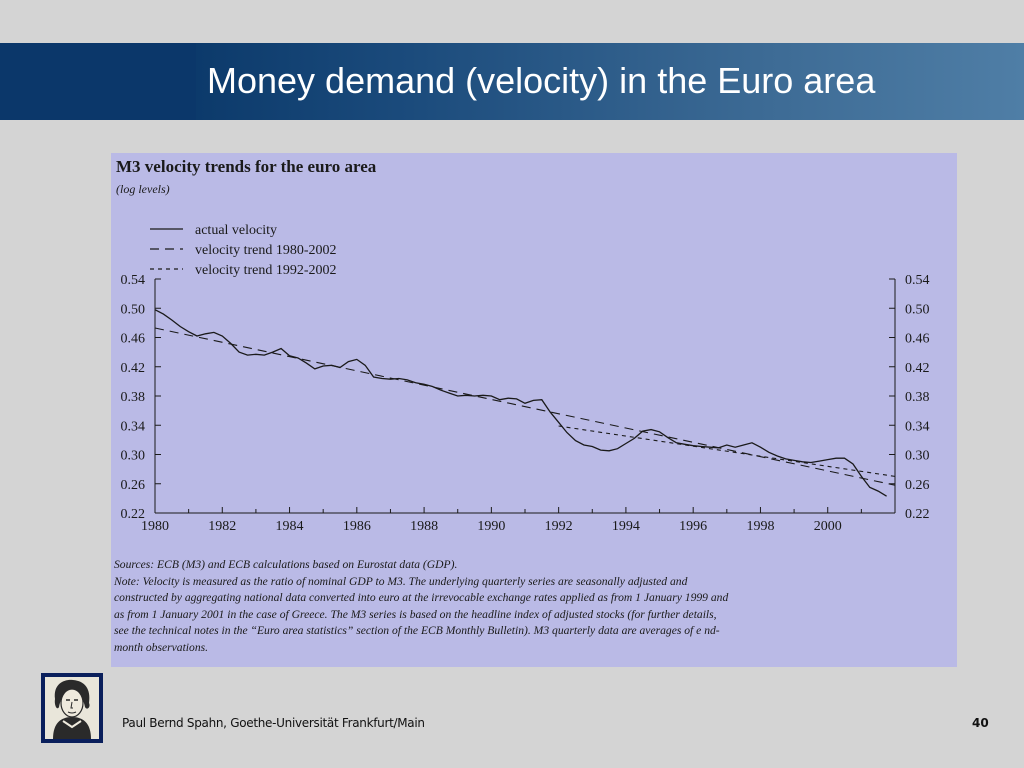 This screenshot has height=768, width=1024. Describe the element at coordinates (727, 451) in the screenshot. I see `series-dotted-line` at that location.